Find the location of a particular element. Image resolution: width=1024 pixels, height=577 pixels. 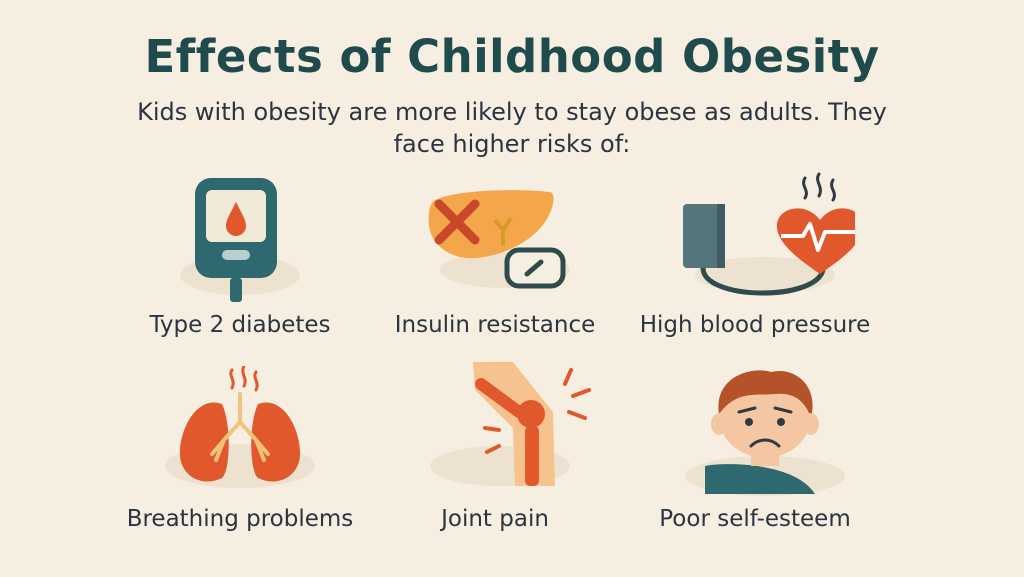

effect-breathing-problems: Breathing problems is located at coordinates (240, 451).